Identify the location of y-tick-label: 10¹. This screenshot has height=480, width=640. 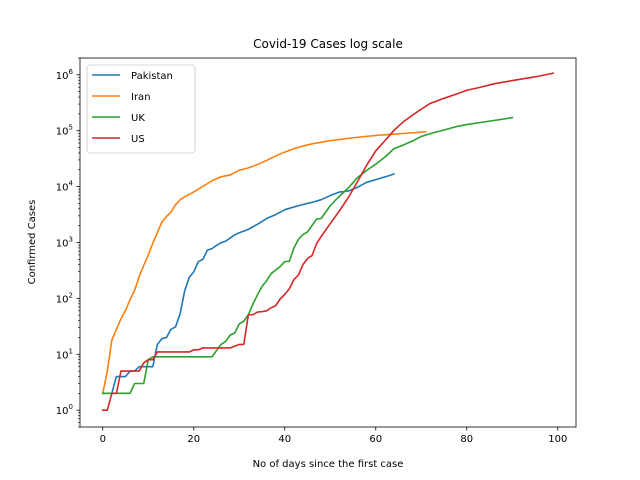
(64, 354).